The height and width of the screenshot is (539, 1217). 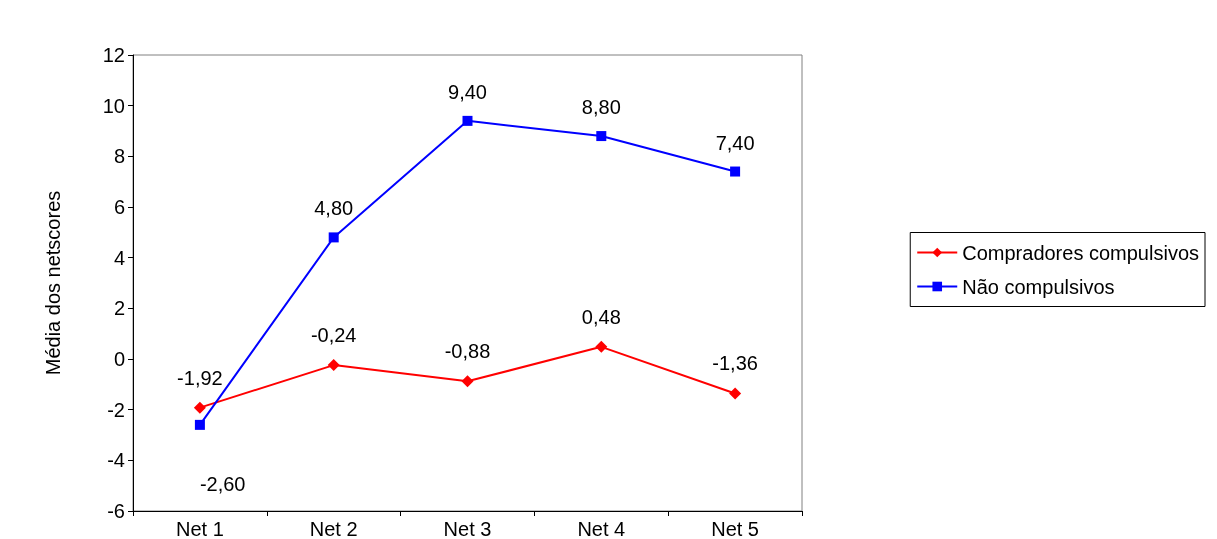 I want to click on data-label: -1,36, so click(x=735, y=363).